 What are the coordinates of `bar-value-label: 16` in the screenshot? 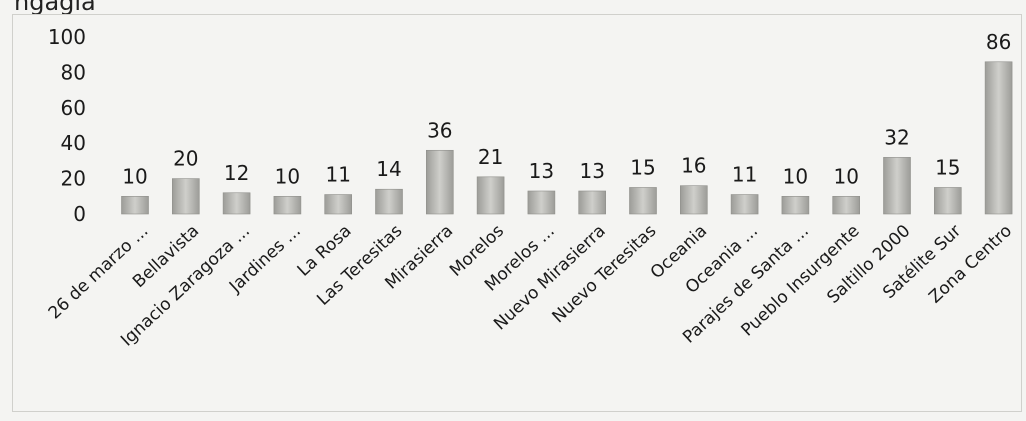 It's located at (693, 166).